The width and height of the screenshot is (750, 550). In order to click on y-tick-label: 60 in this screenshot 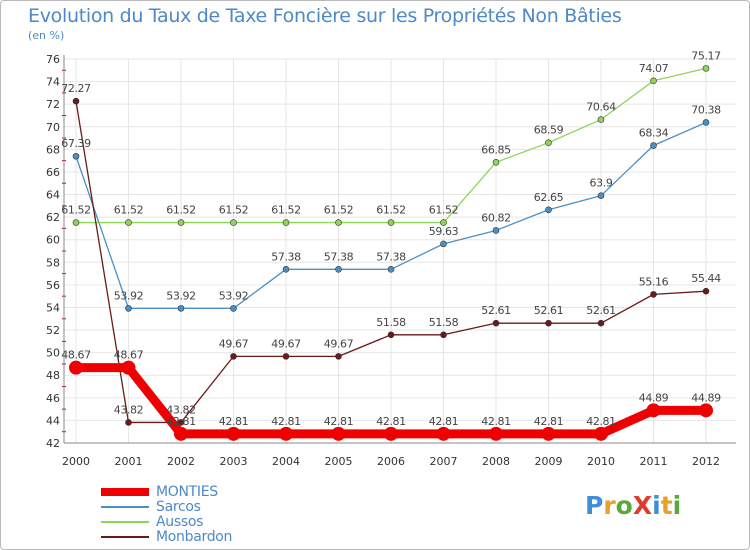, I will do `click(53, 240)`.